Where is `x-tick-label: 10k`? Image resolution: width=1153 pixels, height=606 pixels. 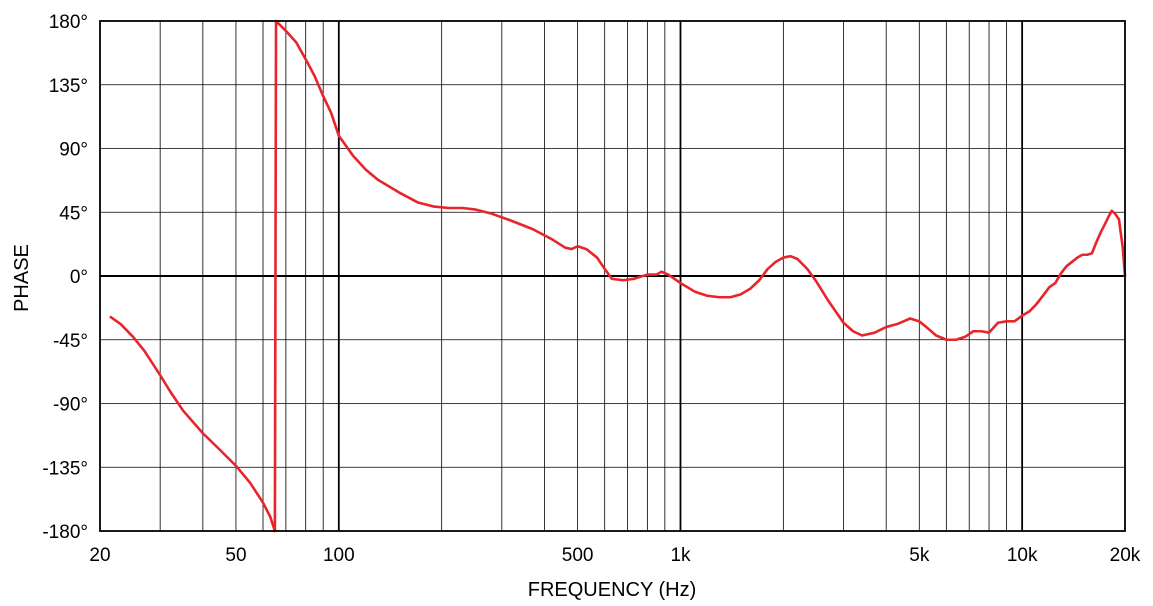
x-tick-label: 10k is located at coordinates (1022, 555).